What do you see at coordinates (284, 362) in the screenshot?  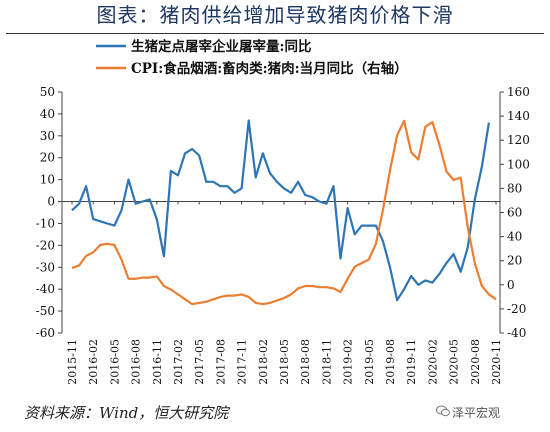 I see `x-tick-label: 2018-05` at bounding box center [284, 362].